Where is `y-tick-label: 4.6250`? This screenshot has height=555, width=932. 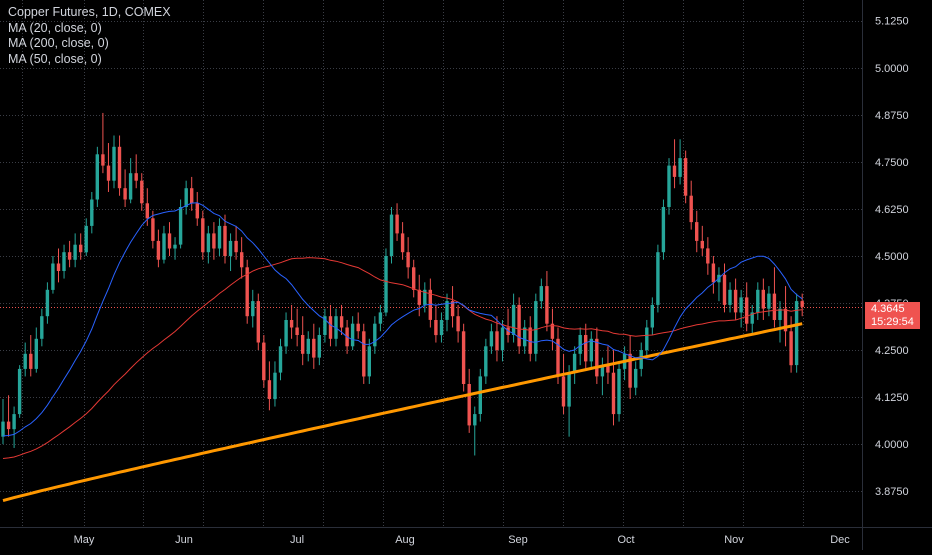
y-tick-label: 4.6250 is located at coordinates (892, 210).